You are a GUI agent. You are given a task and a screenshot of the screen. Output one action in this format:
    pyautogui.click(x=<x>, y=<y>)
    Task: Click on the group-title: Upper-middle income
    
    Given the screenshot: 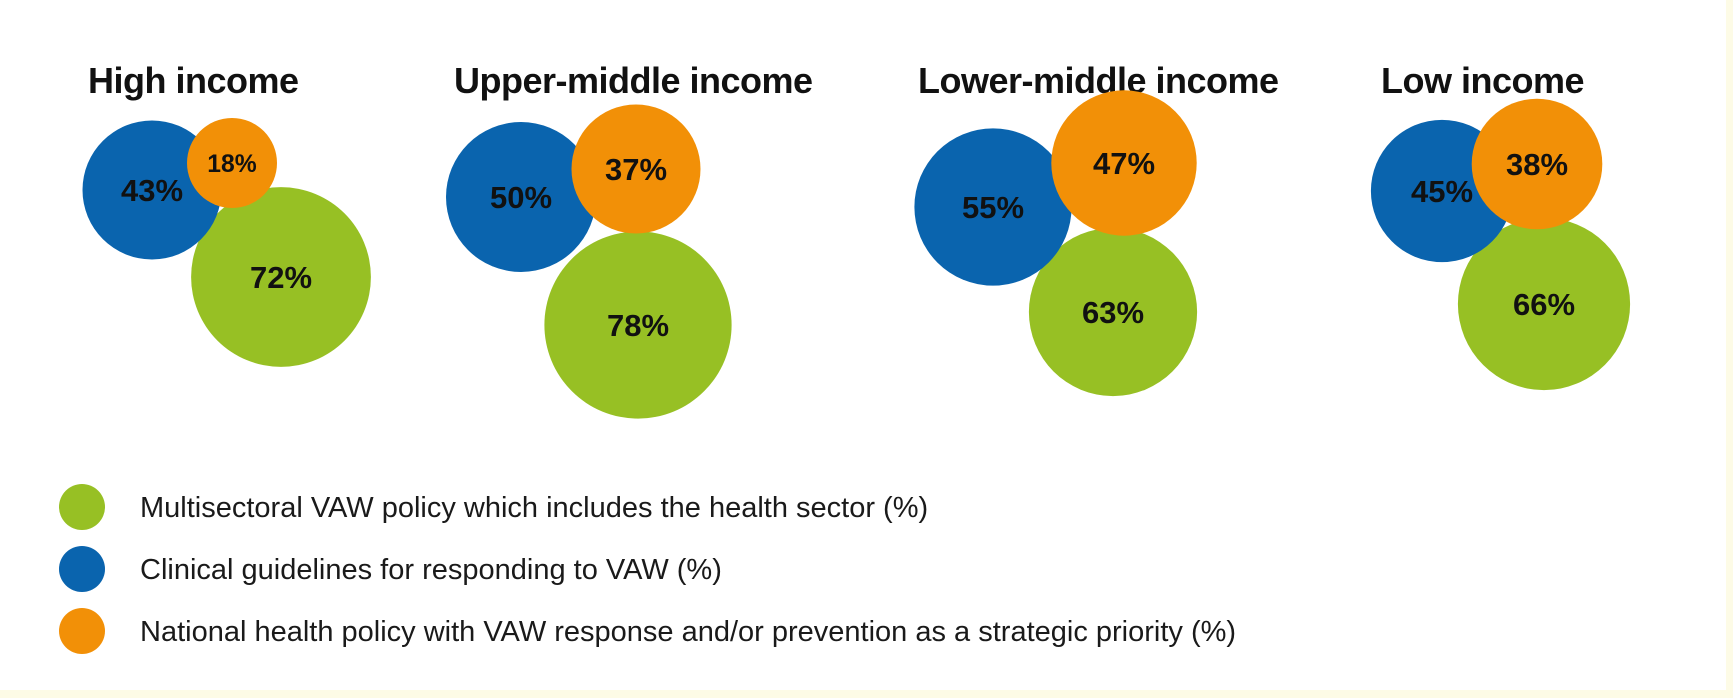 What is the action you would take?
    pyautogui.click(x=633, y=80)
    